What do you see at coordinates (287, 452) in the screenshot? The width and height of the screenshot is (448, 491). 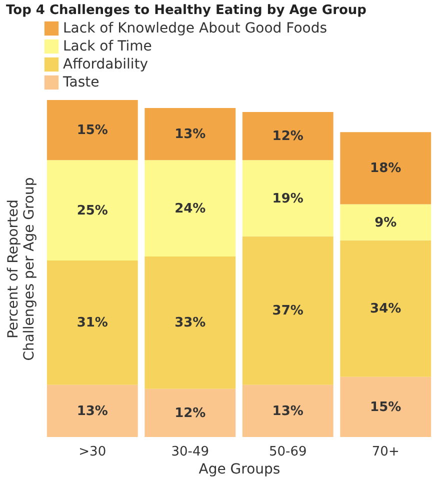 I see `x-tick-label: 50-69` at bounding box center [287, 452].